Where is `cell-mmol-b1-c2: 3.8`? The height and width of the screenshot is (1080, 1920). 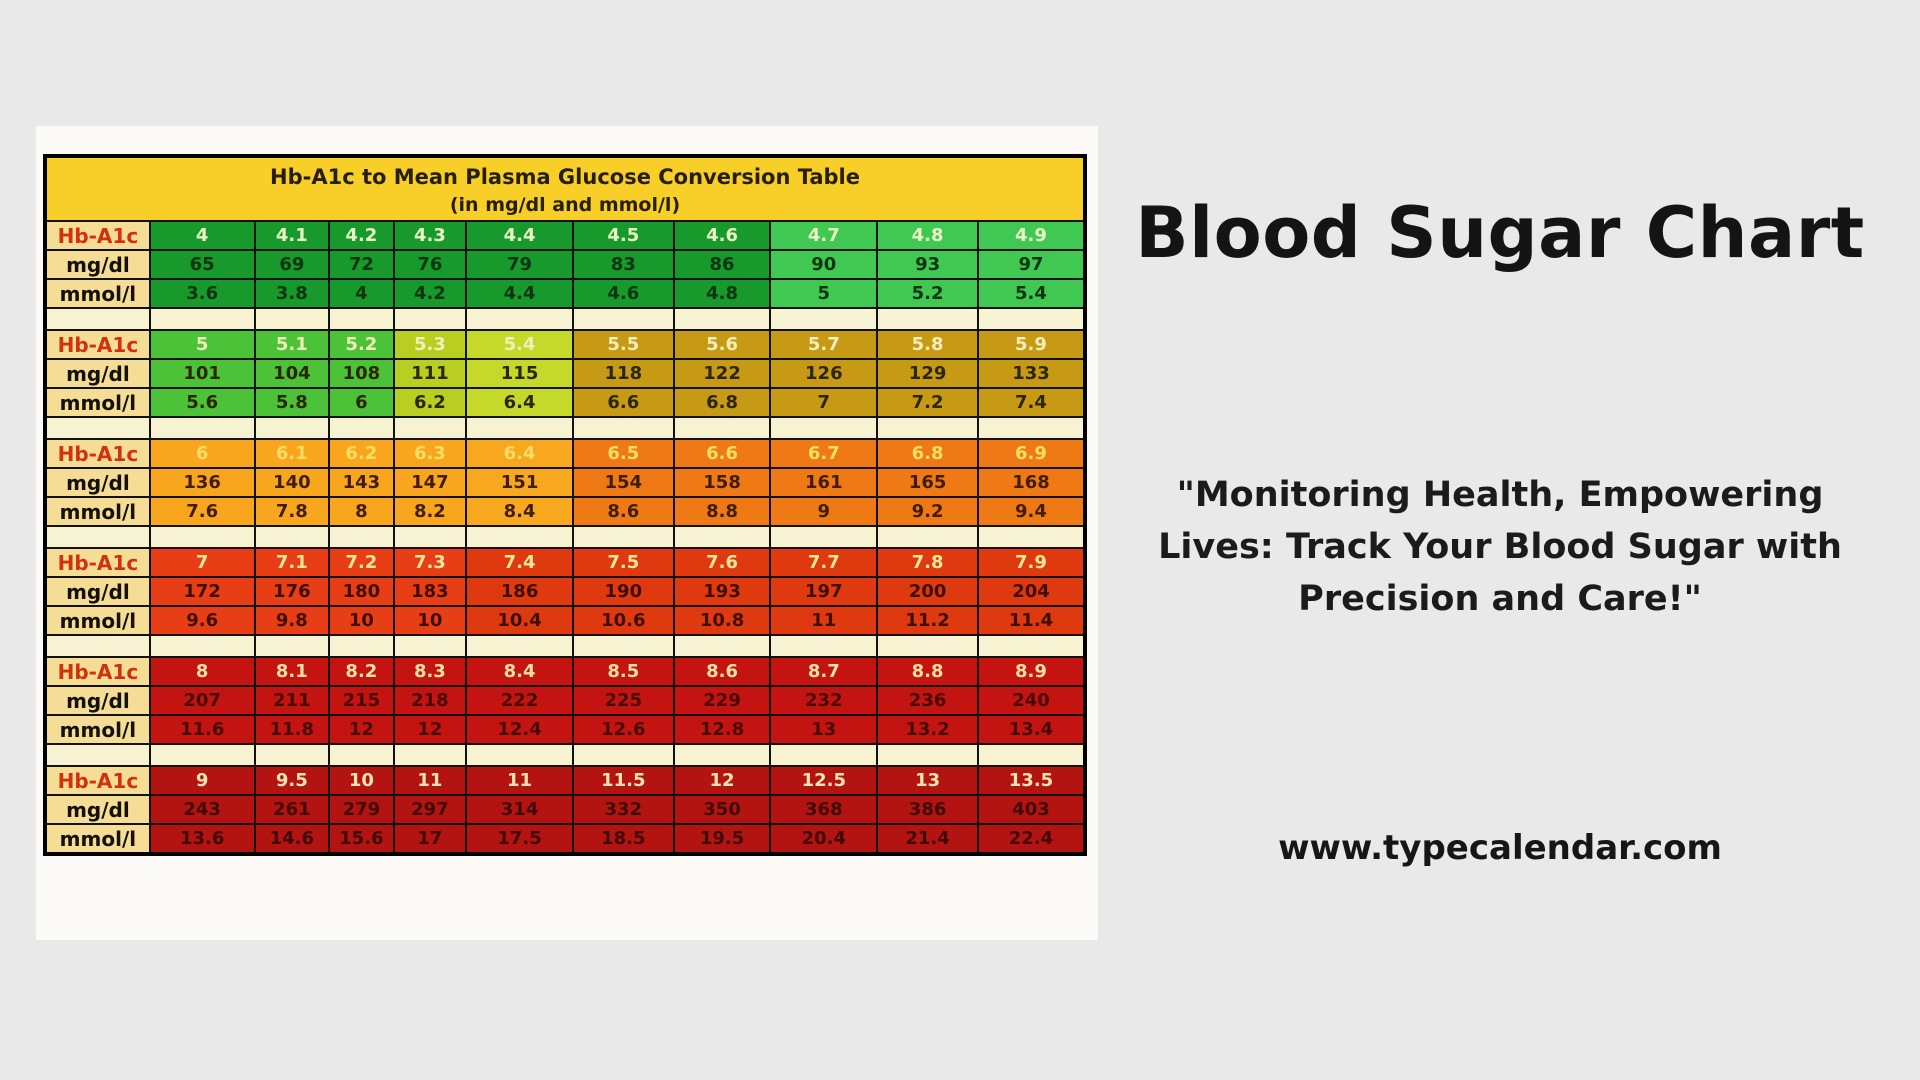 cell-mmol-b1-c2: 3.8 is located at coordinates (292, 293).